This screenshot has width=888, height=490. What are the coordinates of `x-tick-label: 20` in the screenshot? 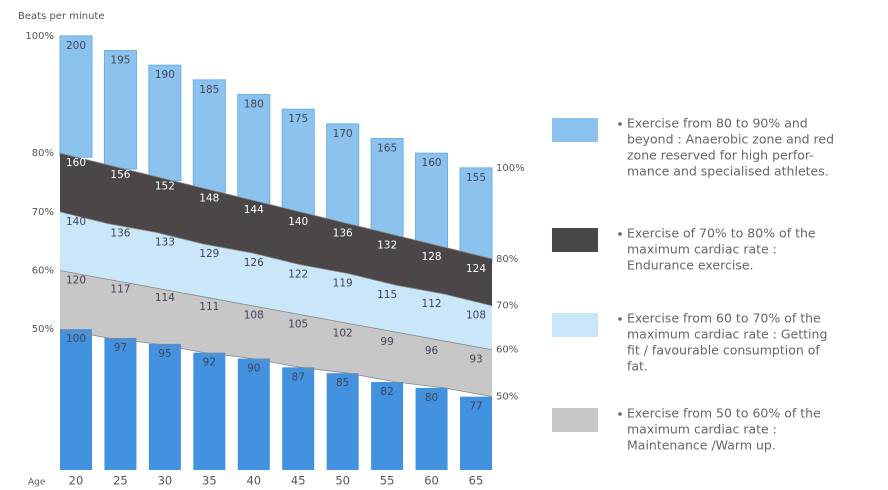 It's located at (76, 481).